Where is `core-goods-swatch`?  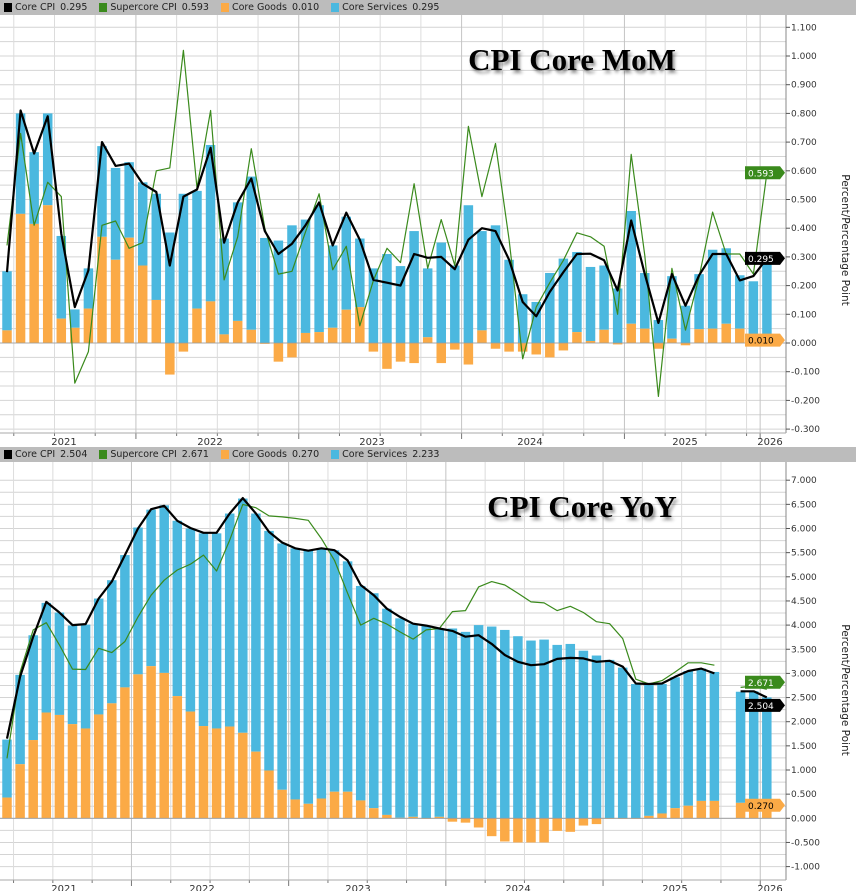 core-goods-swatch is located at coordinates (224, 7).